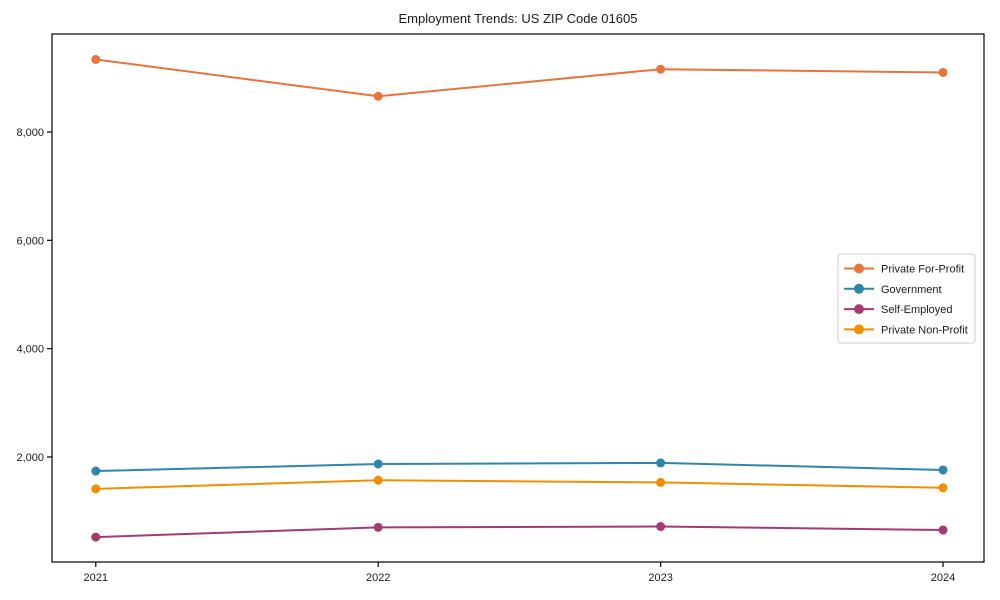 This screenshot has height=600, width=1000. I want to click on legend-label: Private For-Profit, so click(922, 270).